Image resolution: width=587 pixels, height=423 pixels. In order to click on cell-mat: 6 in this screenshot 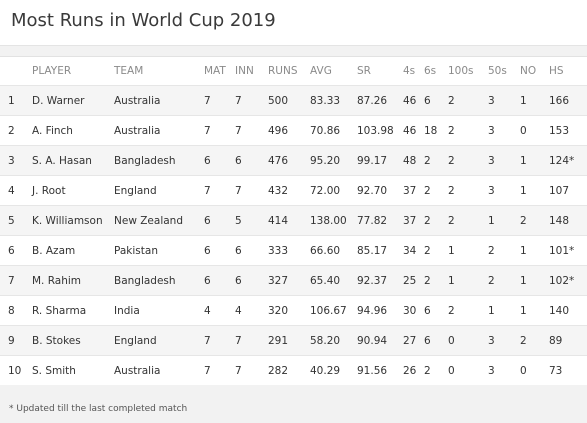, I will do `click(219, 280)`.